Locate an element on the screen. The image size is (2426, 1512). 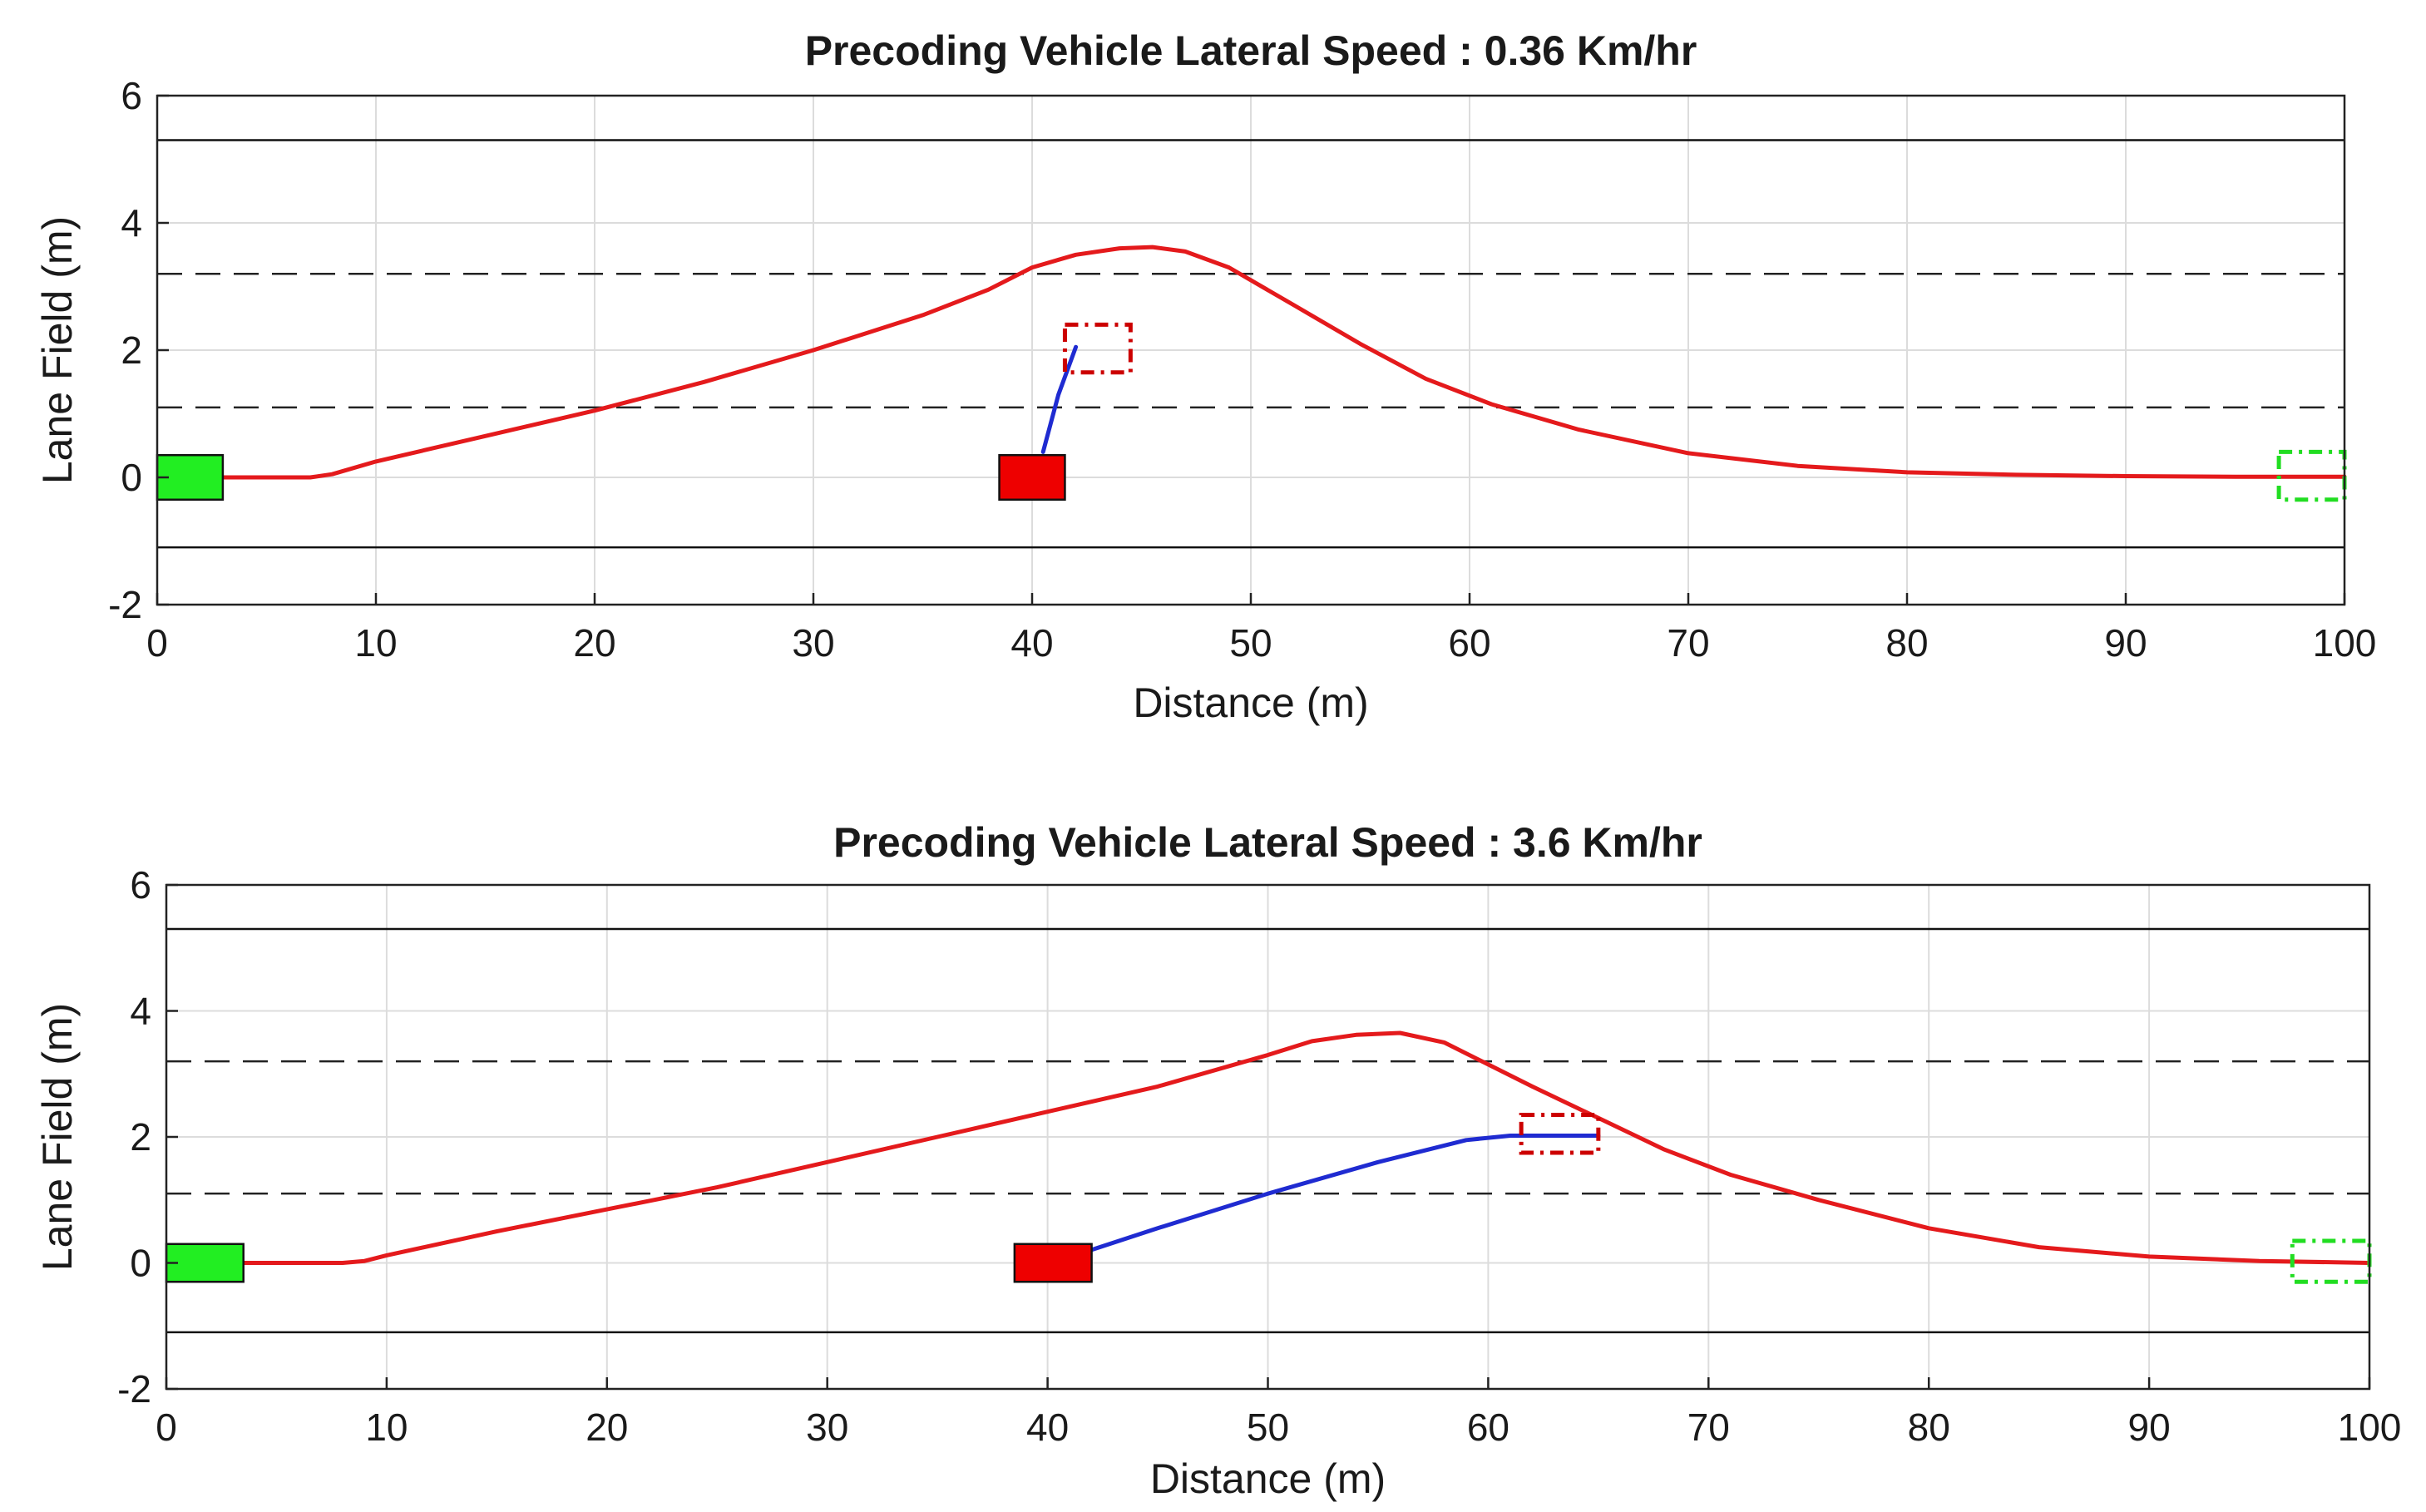
ego-start-box is located at coordinates (205, 1263).